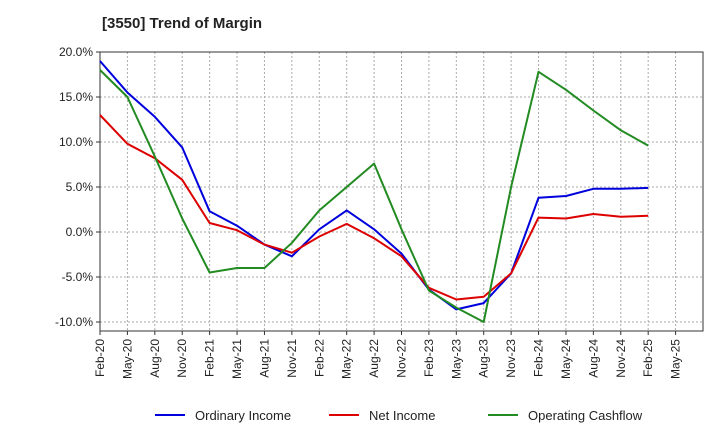 The image size is (720, 440). What do you see at coordinates (347, 359) in the screenshot?
I see `x-tick-label: May-22` at bounding box center [347, 359].